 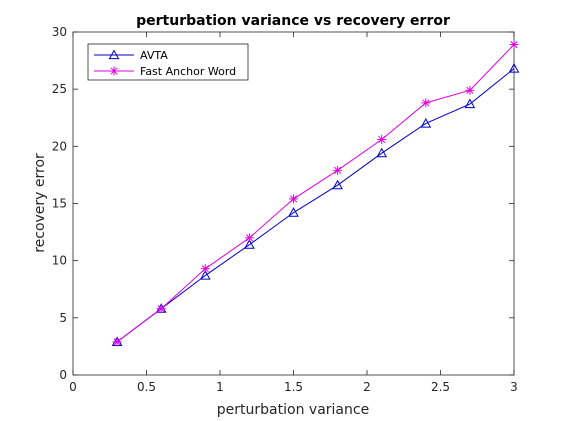 I want to click on y-axis-label: recovery error, so click(x=40, y=203).